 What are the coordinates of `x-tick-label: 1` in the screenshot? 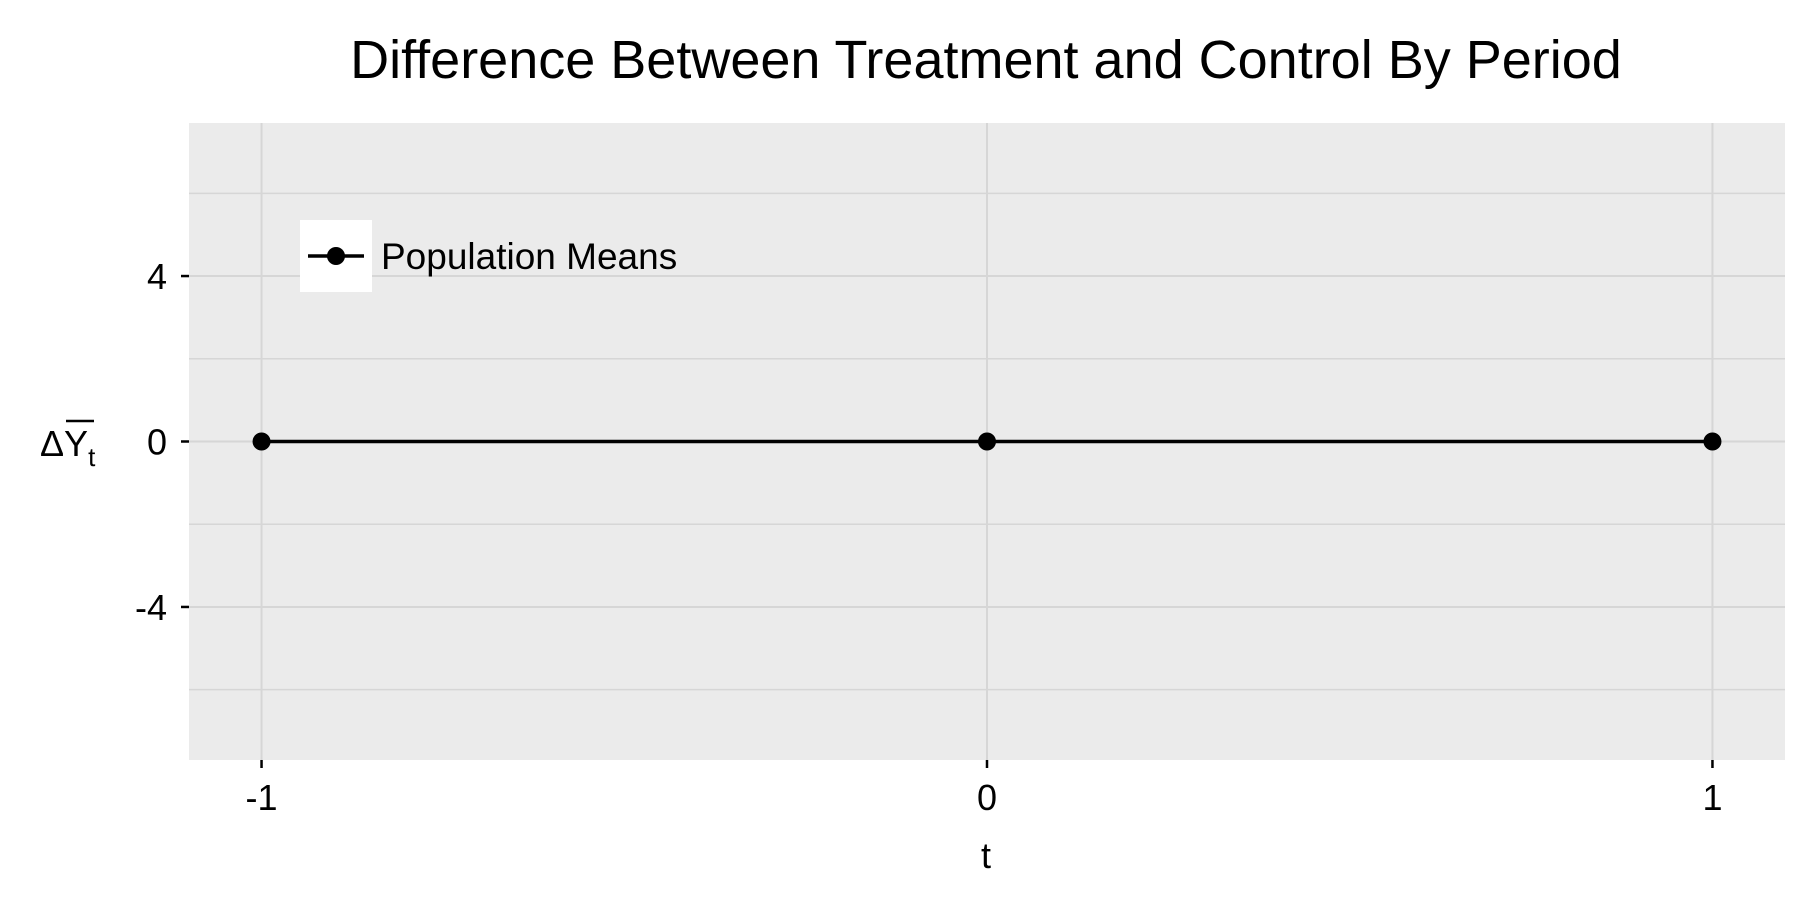 It's located at (1712, 797).